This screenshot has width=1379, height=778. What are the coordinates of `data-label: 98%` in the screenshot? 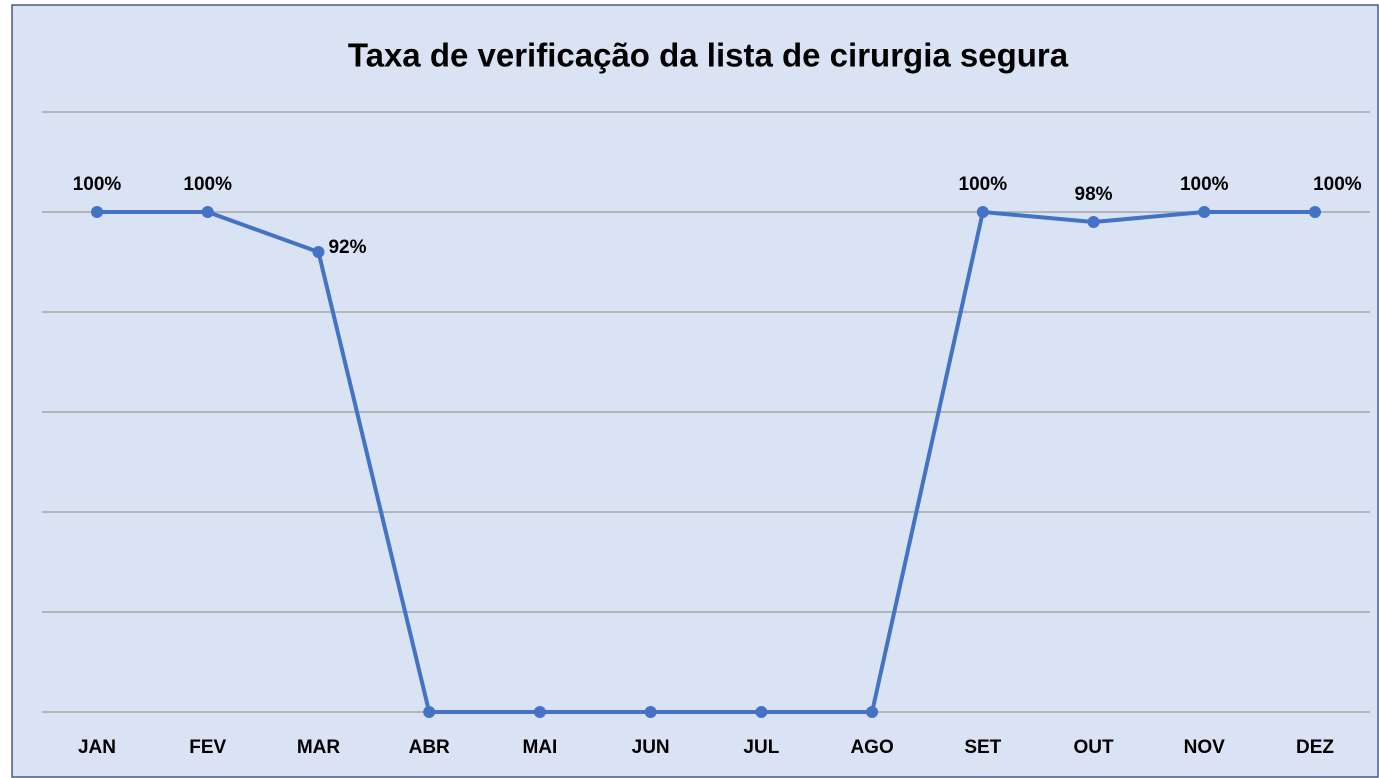 It's located at (1094, 194).